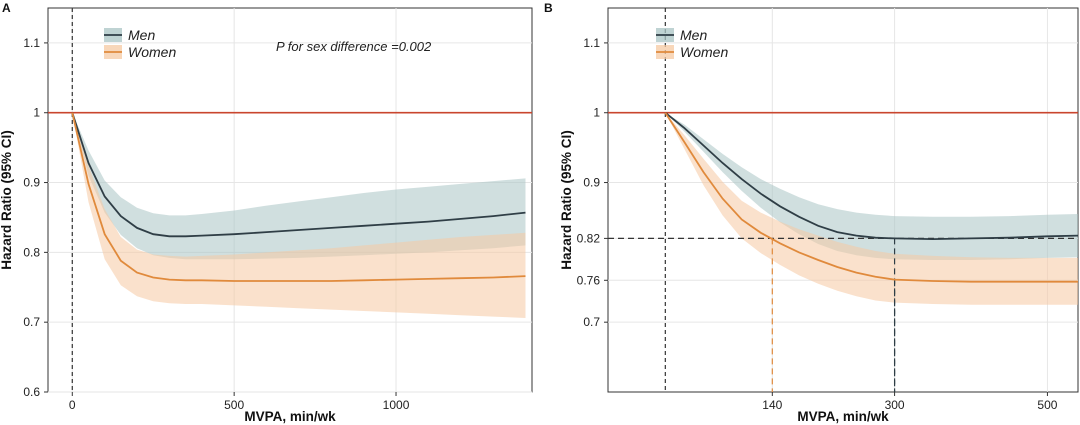  Describe the element at coordinates (772, 405) in the screenshot. I see `x-tick-label: 140` at that location.